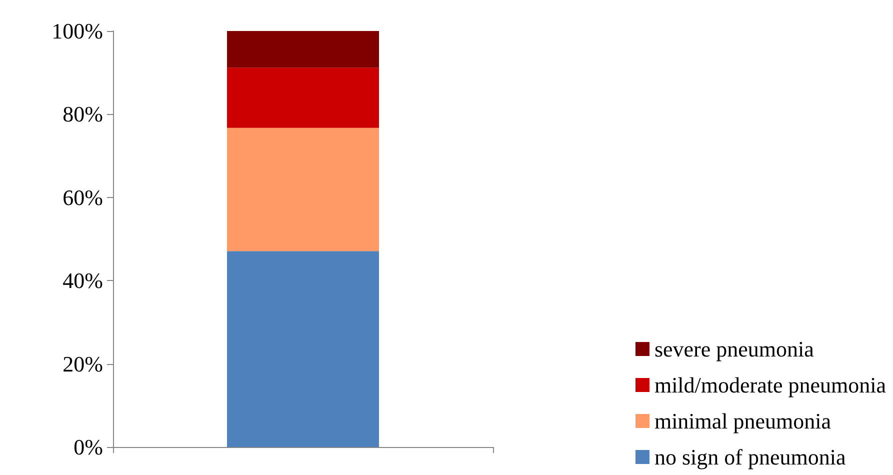 The image size is (893, 475). I want to click on y-tick-label: 80%, so click(82, 114).